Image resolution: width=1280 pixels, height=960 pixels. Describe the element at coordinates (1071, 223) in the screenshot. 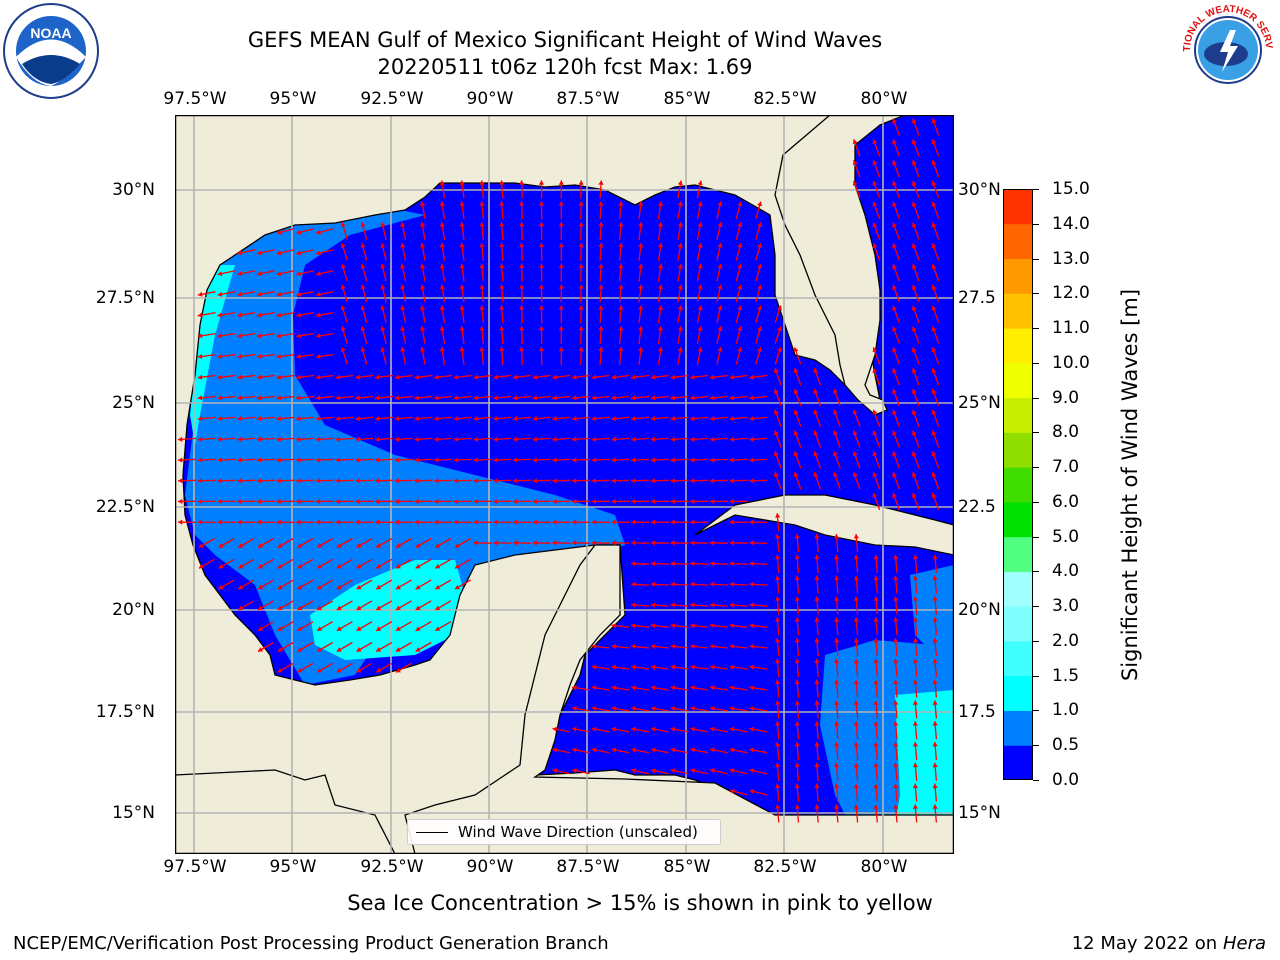

I see `colorbar-tick-label: 14.0` at that location.